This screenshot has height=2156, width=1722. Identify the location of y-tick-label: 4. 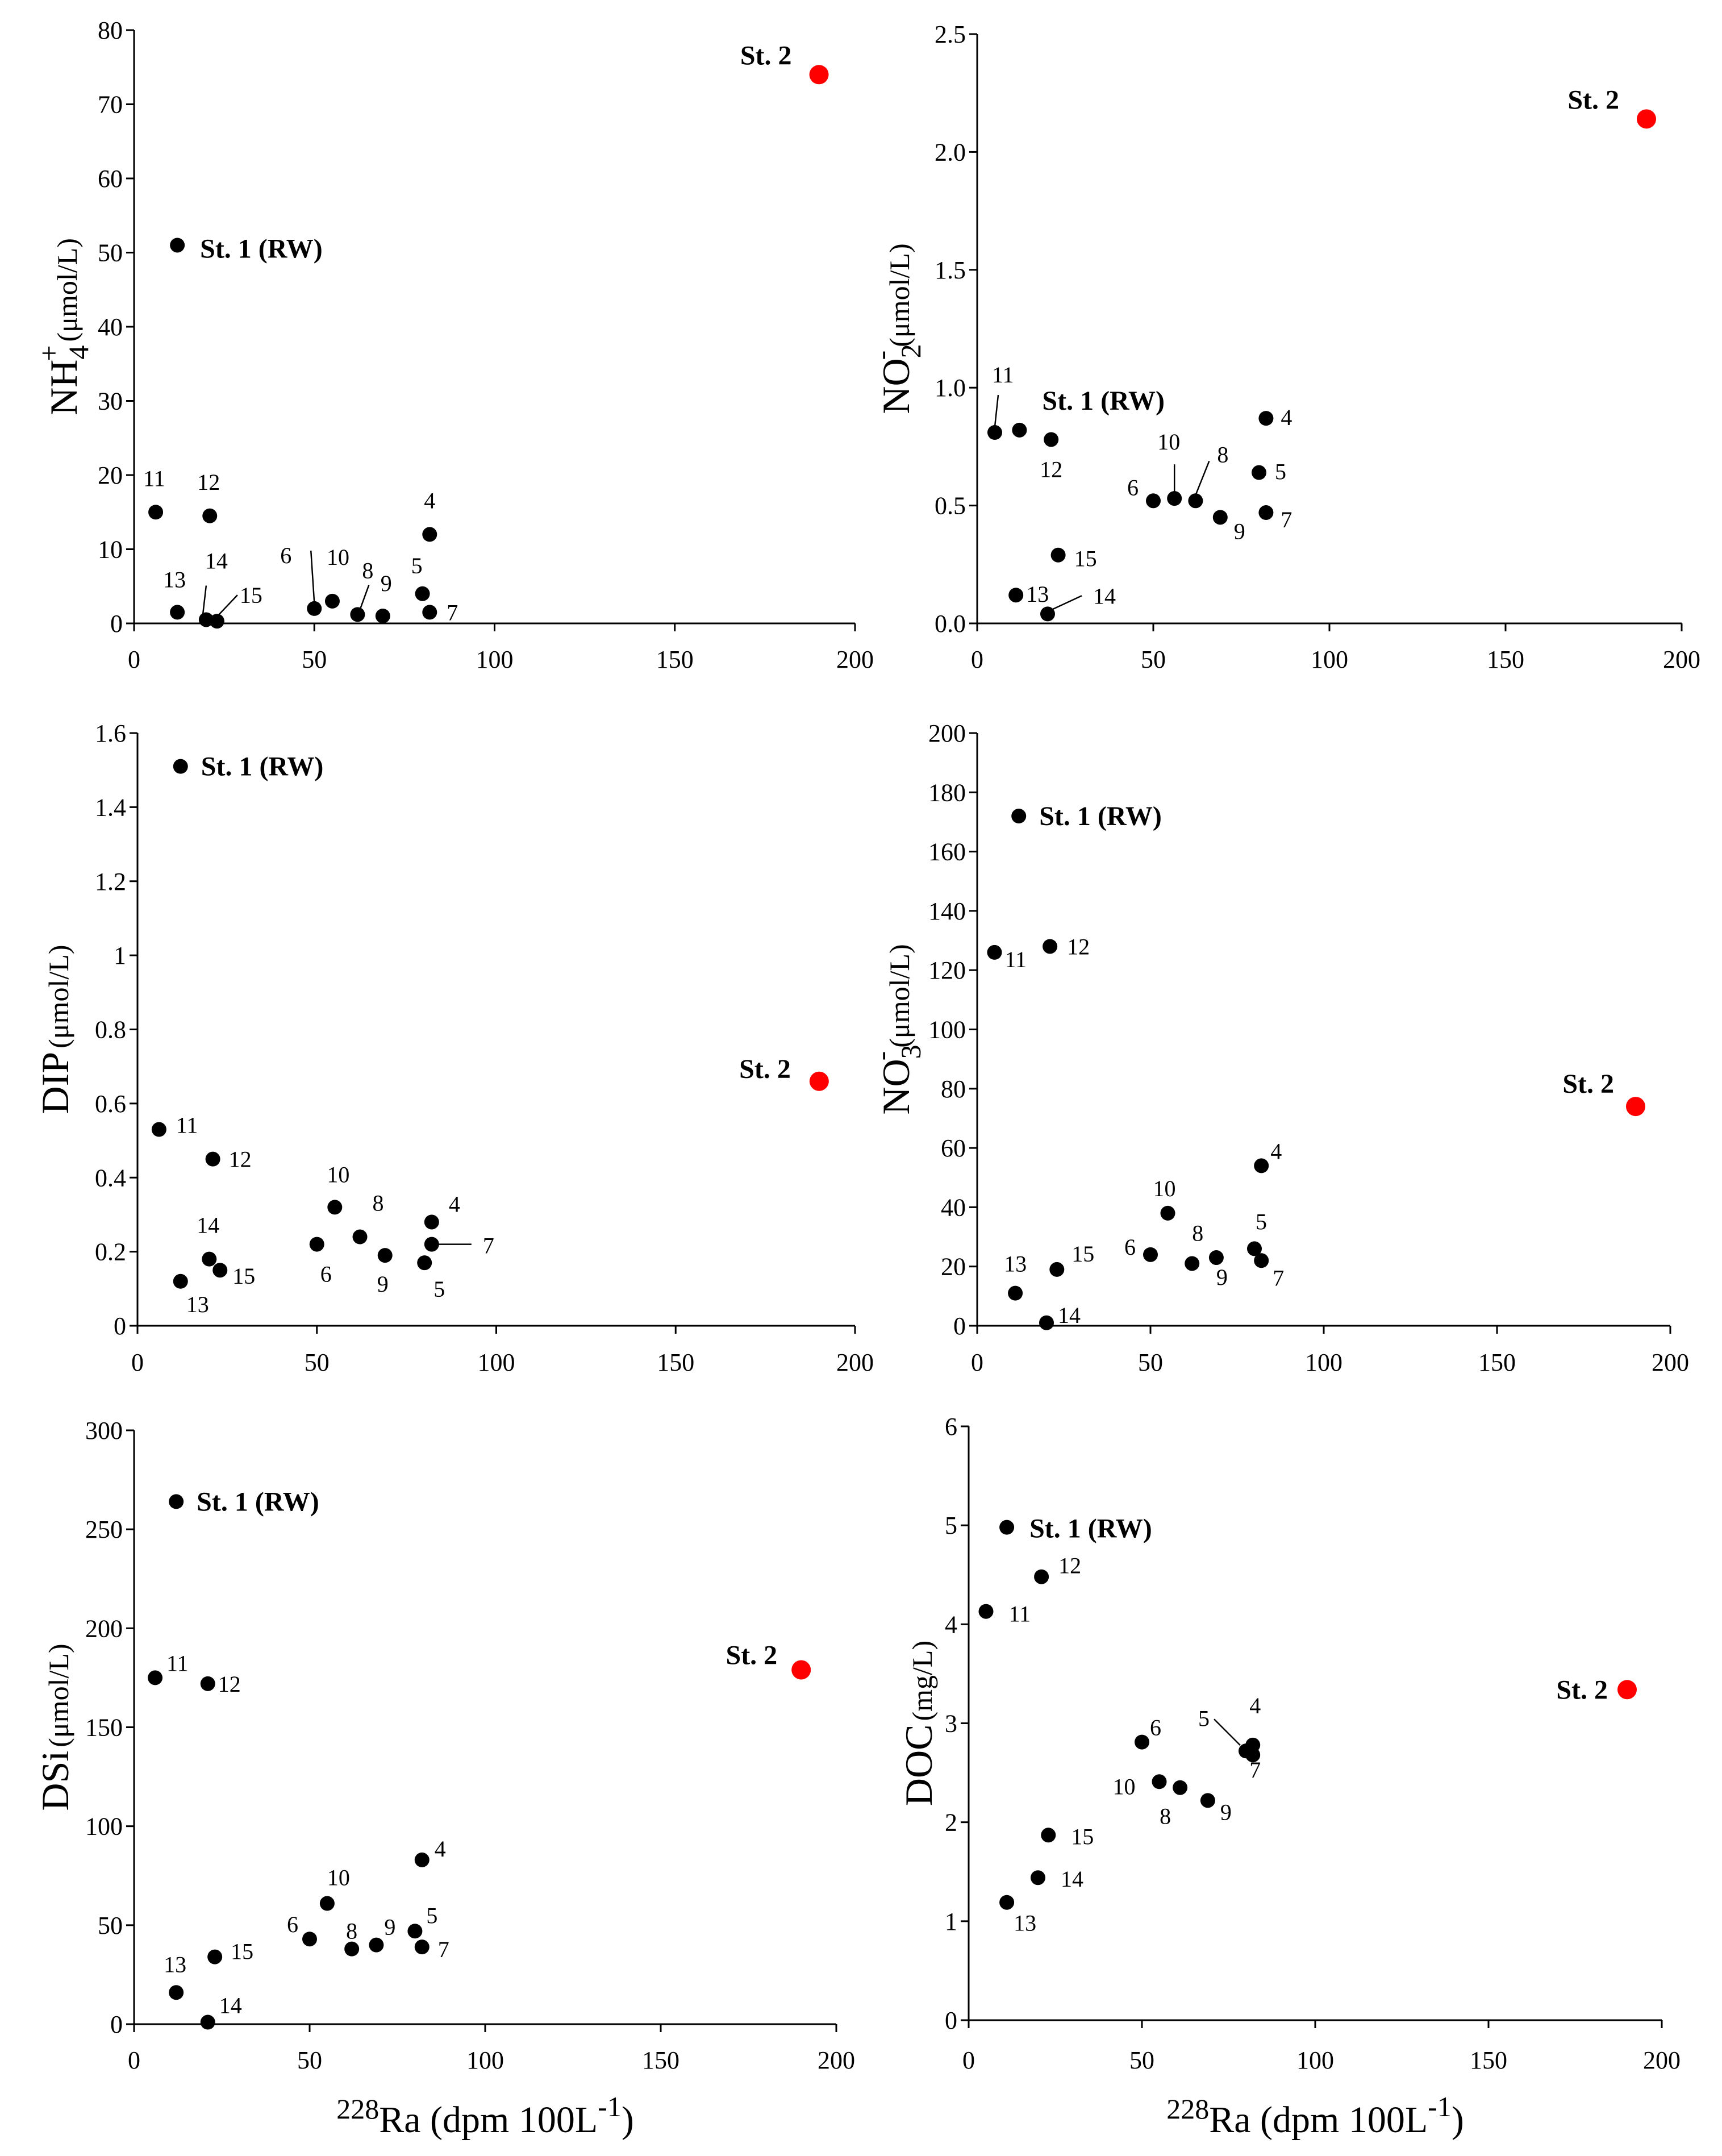
(951, 1624).